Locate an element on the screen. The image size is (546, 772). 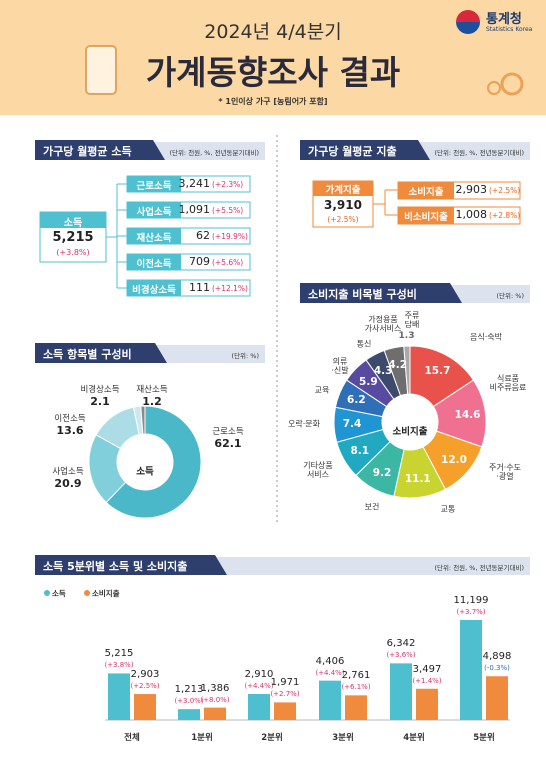
item-label: 재산소득 is located at coordinates (154, 238).